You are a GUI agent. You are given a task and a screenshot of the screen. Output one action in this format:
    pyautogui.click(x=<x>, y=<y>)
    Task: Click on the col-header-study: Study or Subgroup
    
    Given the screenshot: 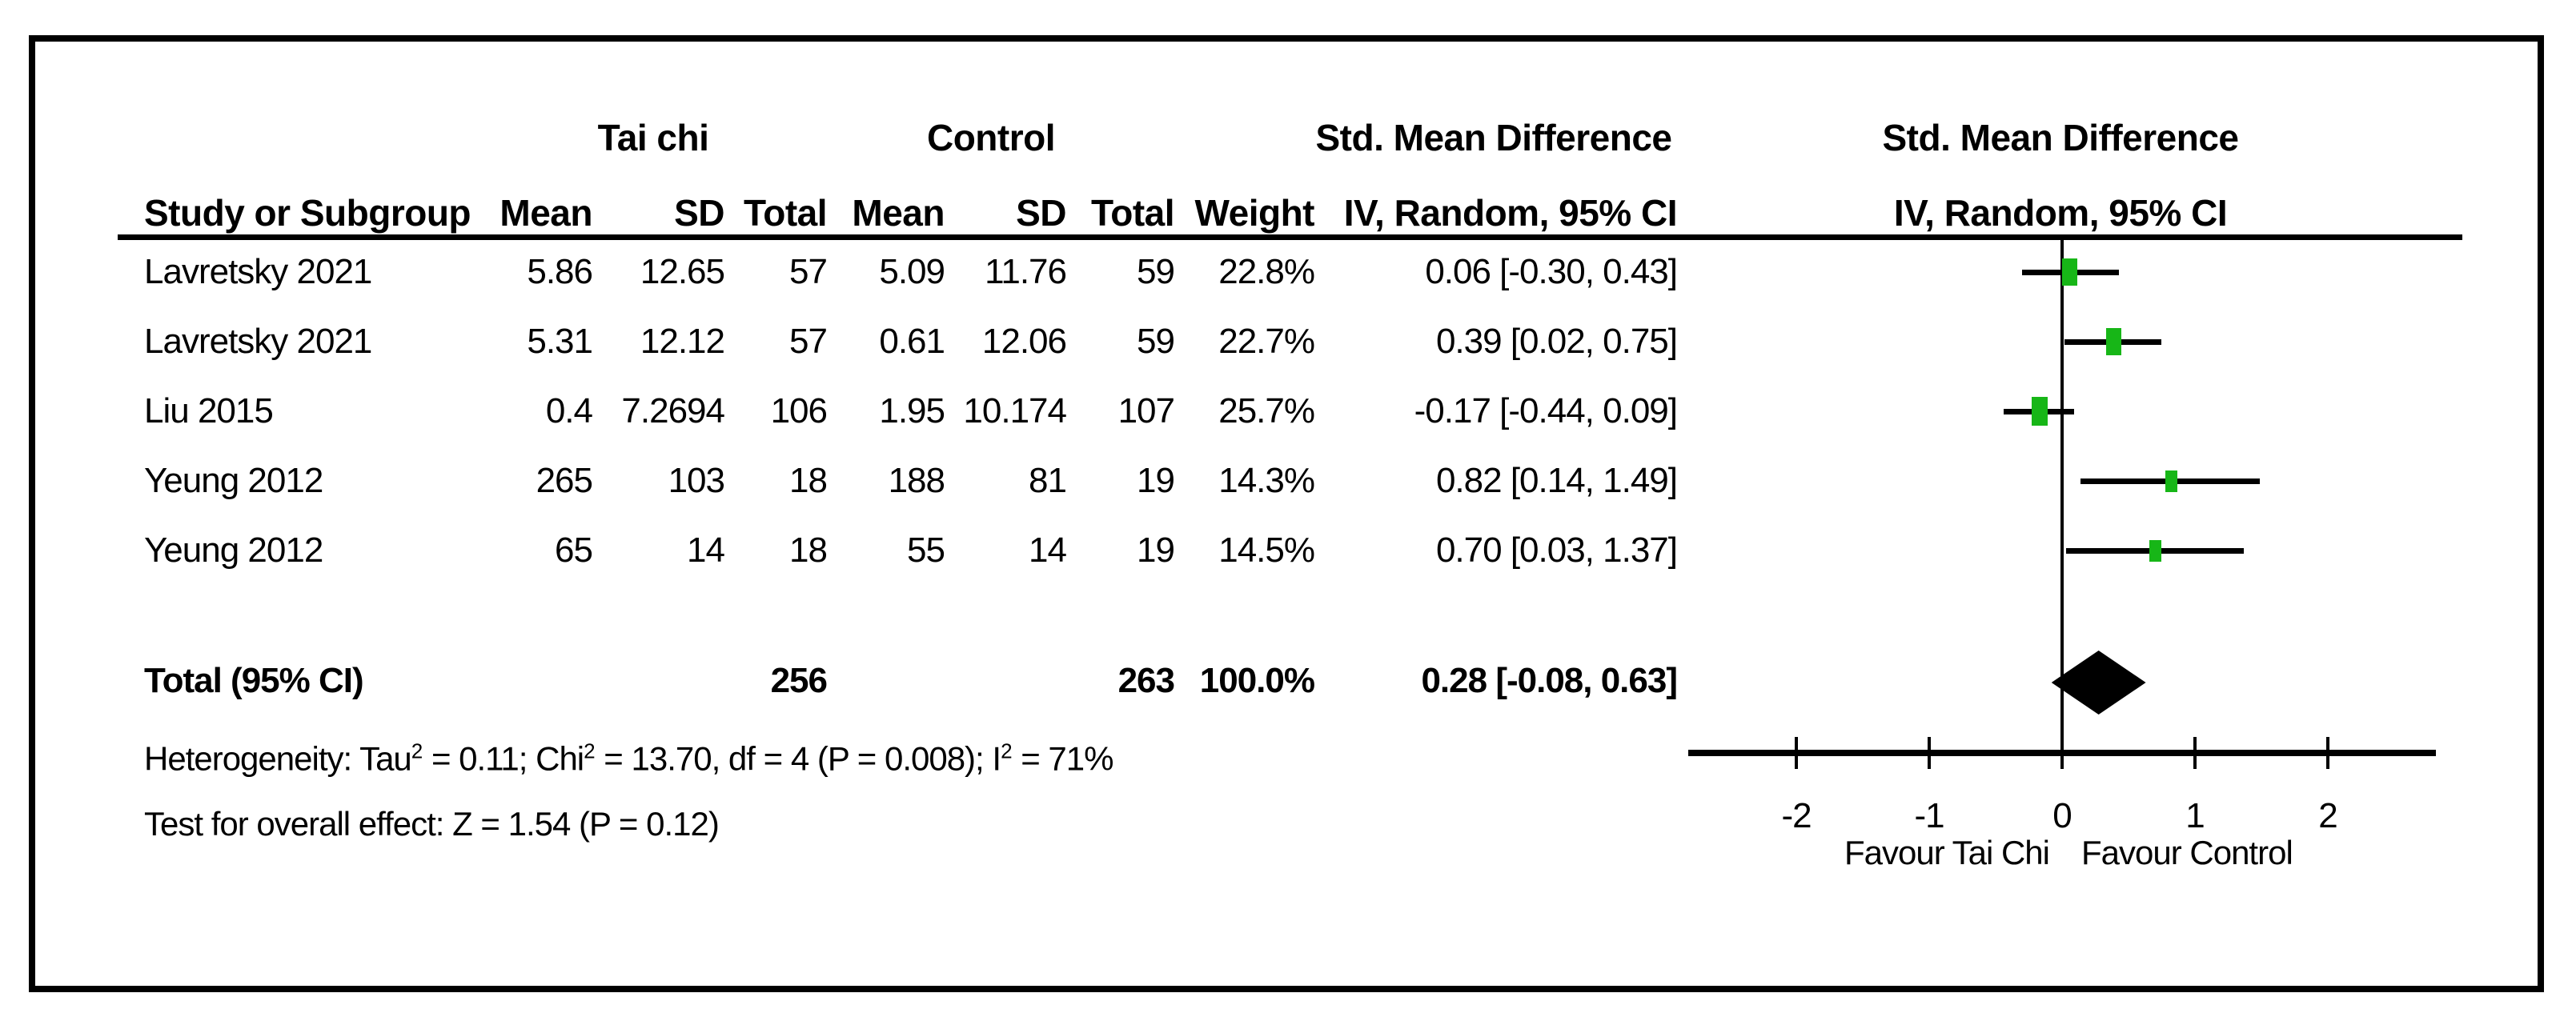 What is the action you would take?
    pyautogui.click(x=307, y=213)
    